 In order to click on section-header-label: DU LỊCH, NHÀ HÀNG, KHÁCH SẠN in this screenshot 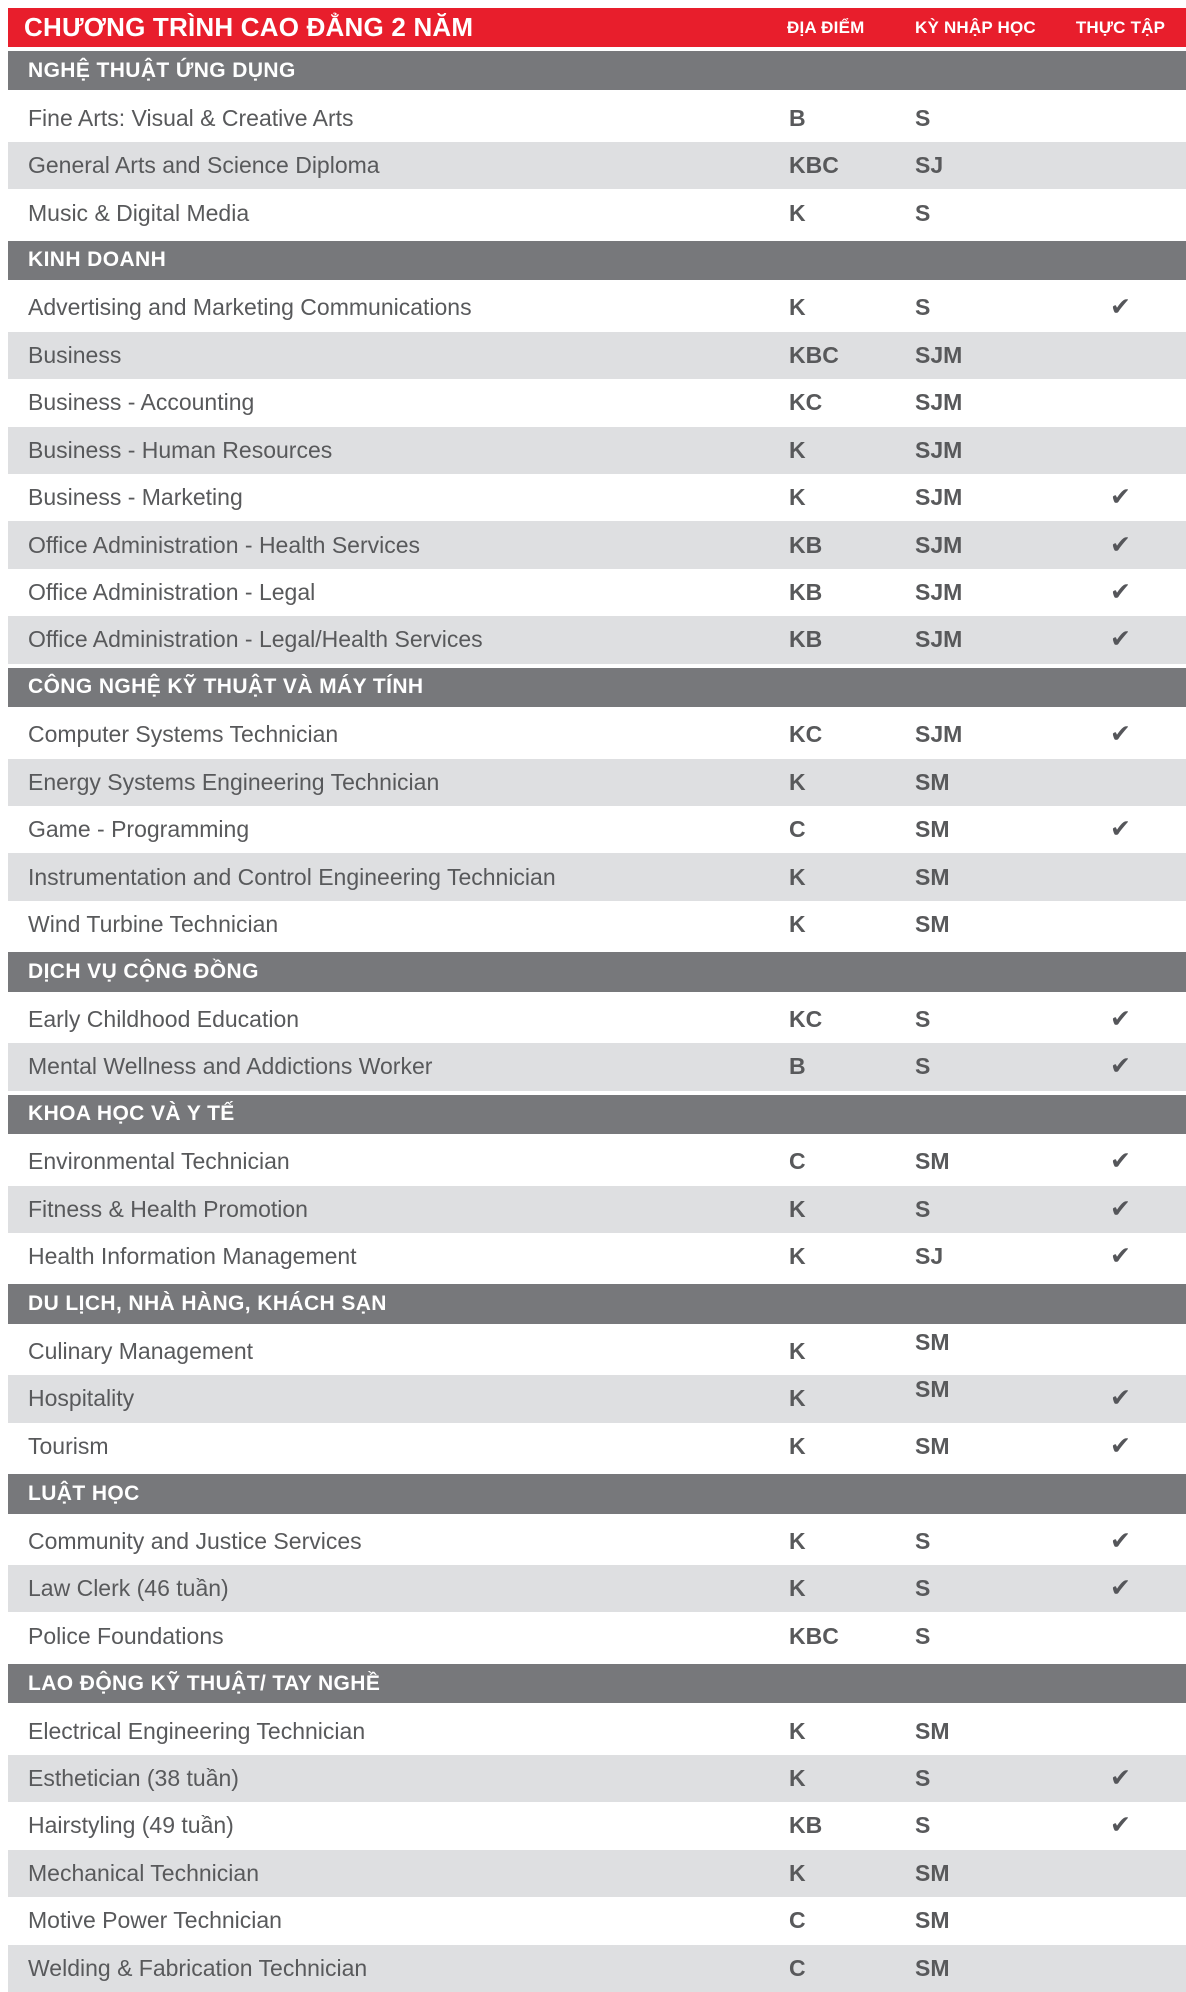, I will do `click(207, 1304)`.